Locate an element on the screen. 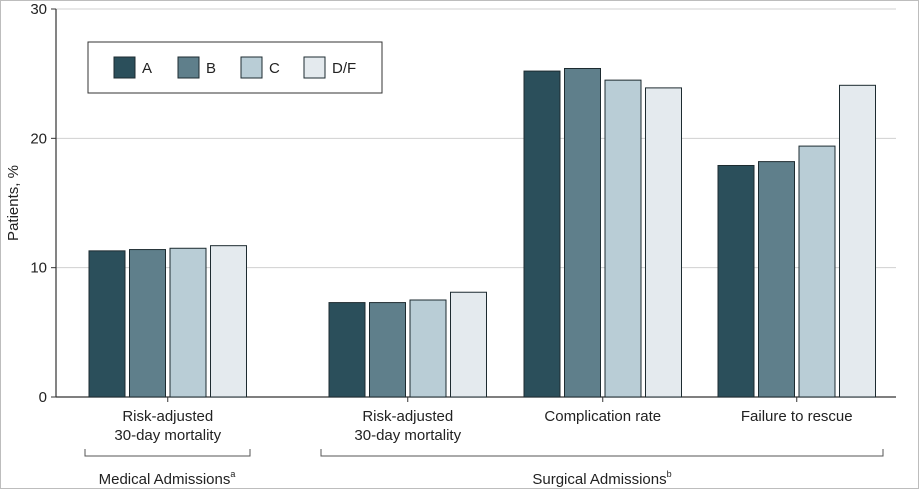 The width and height of the screenshot is (919, 490). category-label-2-line1: Risk-adjusted is located at coordinates (407, 416).